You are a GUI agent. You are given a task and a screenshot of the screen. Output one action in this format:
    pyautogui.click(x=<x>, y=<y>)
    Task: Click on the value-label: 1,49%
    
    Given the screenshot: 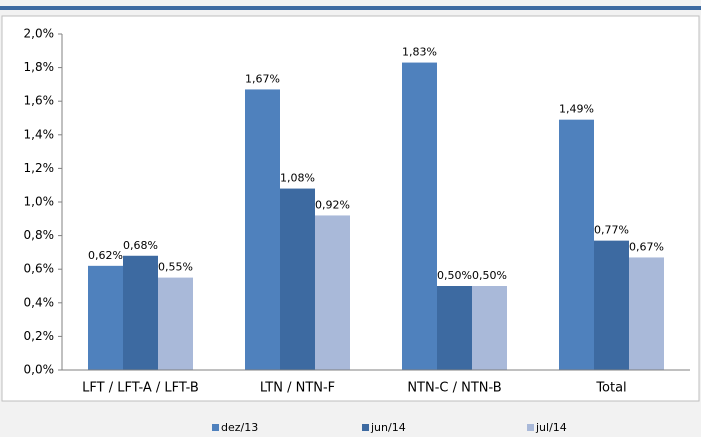 What is the action you would take?
    pyautogui.click(x=576, y=109)
    